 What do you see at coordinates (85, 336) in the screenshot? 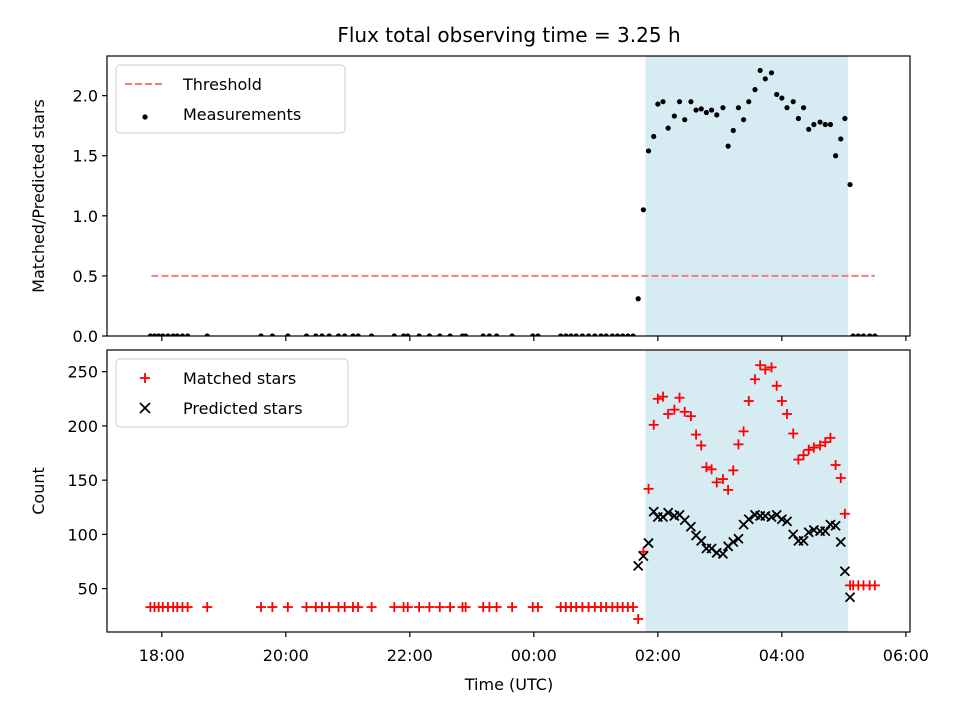
I see `y-tick-label: 0.0` at bounding box center [85, 336].